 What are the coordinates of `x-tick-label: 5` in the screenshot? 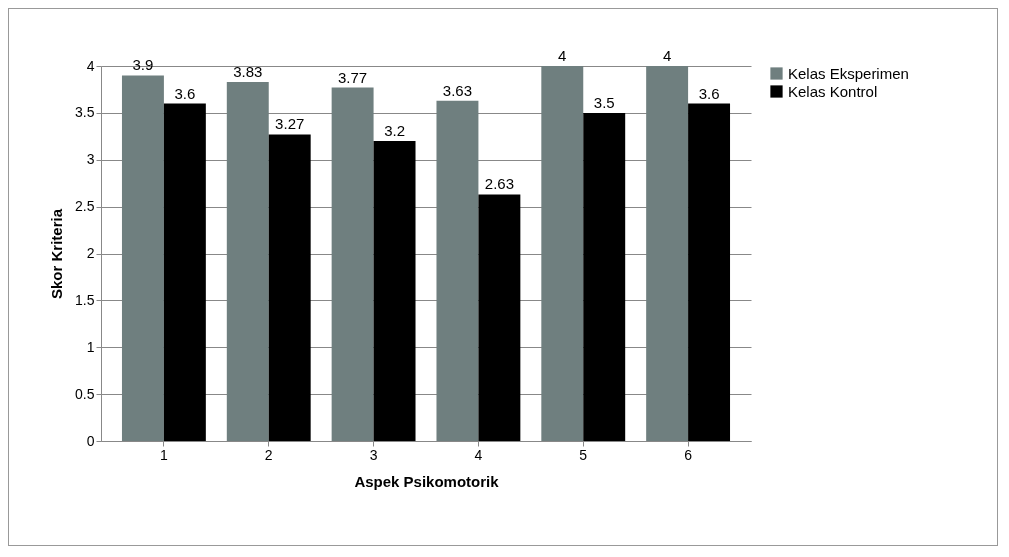 It's located at (583, 454).